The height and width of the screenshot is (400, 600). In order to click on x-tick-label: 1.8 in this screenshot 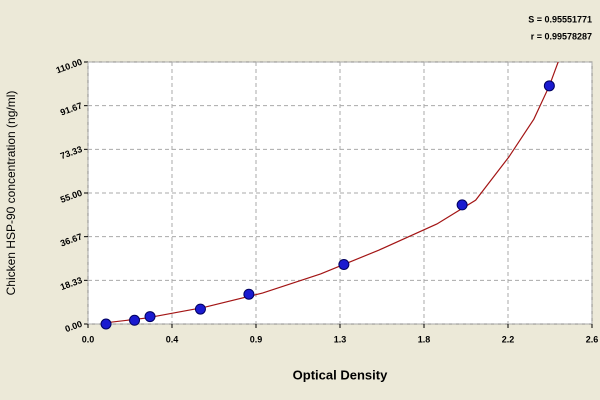, I will do `click(424, 339)`.